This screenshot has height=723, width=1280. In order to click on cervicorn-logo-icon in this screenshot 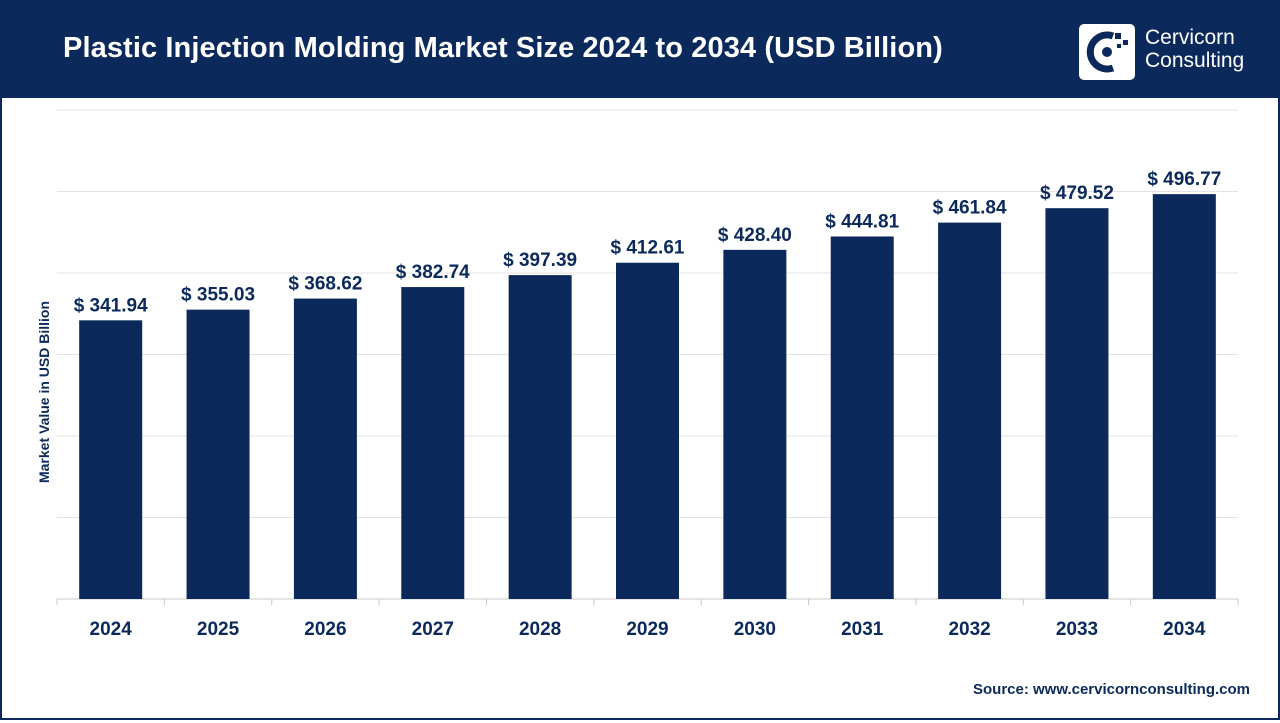, I will do `click(1107, 52)`.